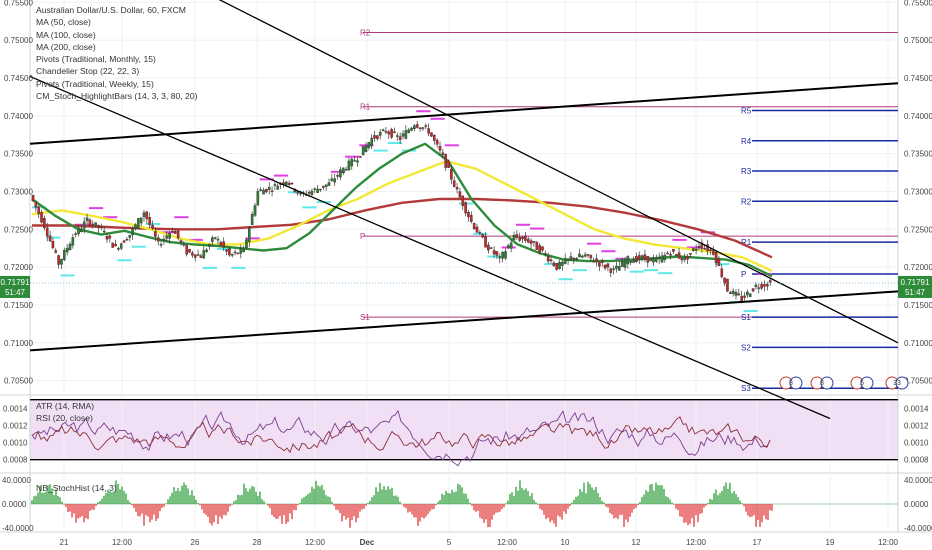 The width and height of the screenshot is (932, 550). What do you see at coordinates (746, 347) in the screenshot?
I see `weekly-pivot-label: S2` at bounding box center [746, 347].